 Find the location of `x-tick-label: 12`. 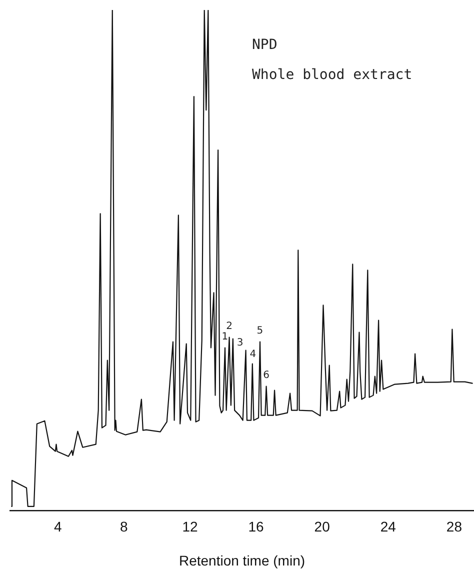

x-tick-label: 12 is located at coordinates (190, 526).